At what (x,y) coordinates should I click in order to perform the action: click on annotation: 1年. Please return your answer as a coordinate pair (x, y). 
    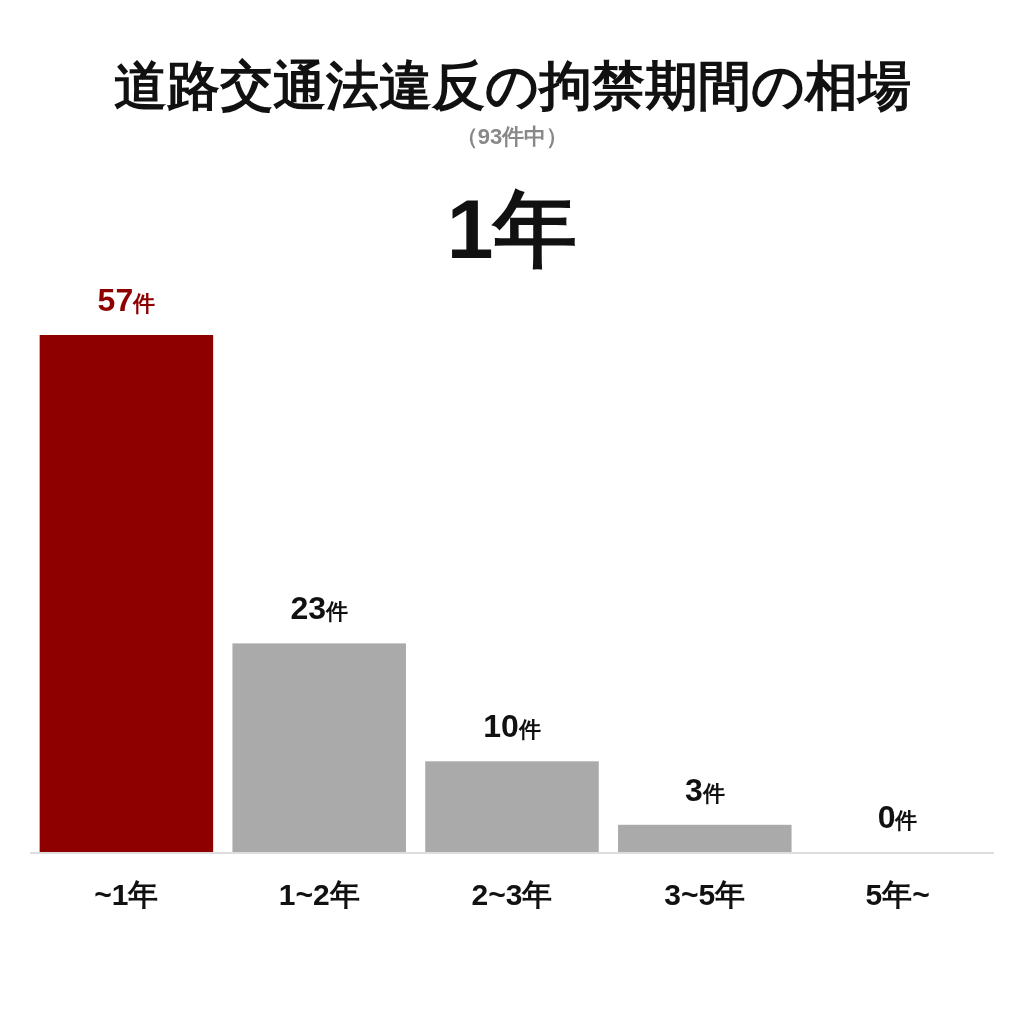
    Looking at the image, I should click on (512, 229).